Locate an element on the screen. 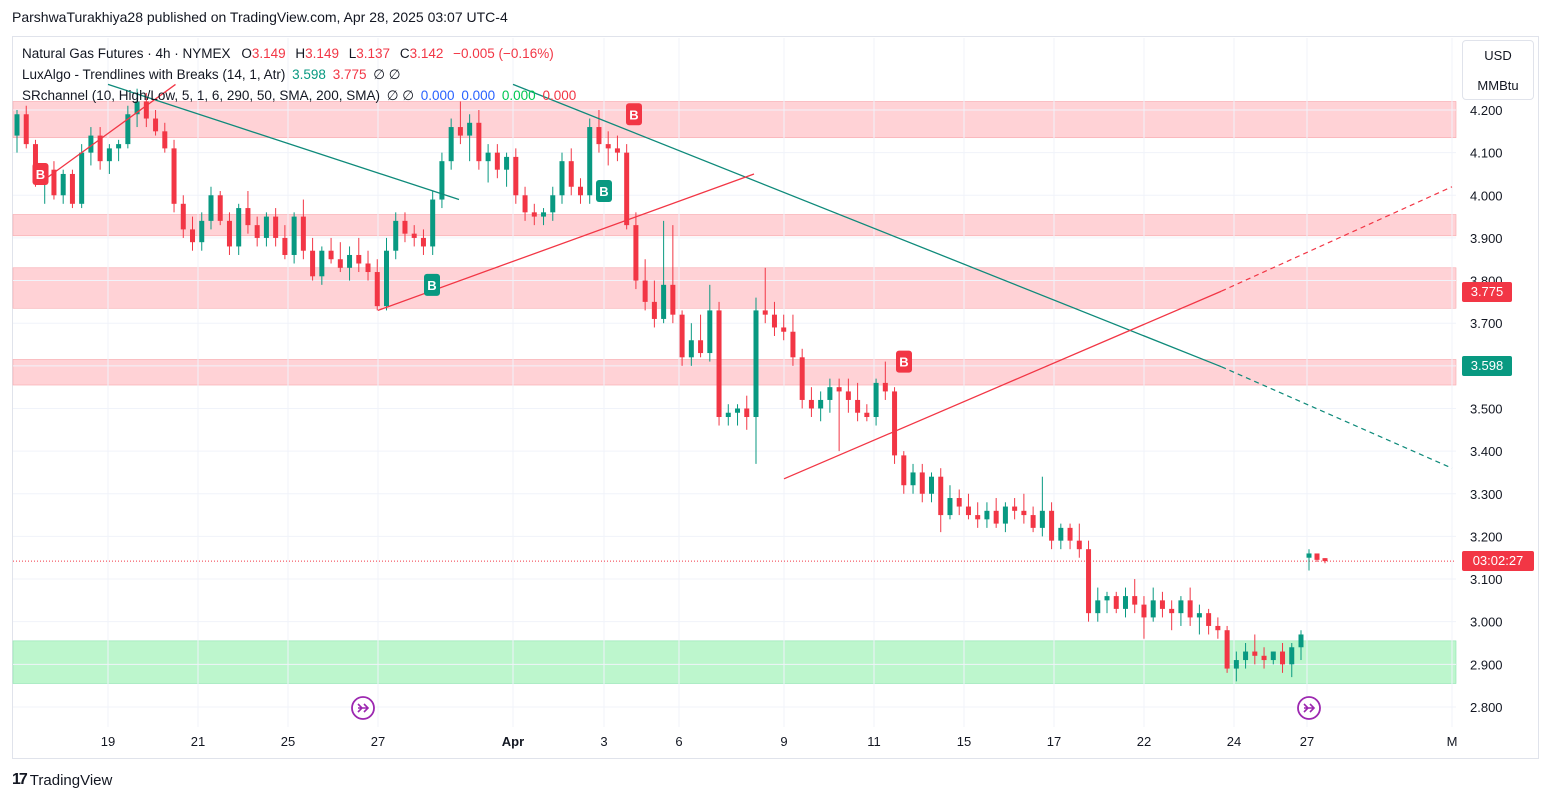 The image size is (1553, 803). y-tick-label: 3.900 is located at coordinates (1486, 238).